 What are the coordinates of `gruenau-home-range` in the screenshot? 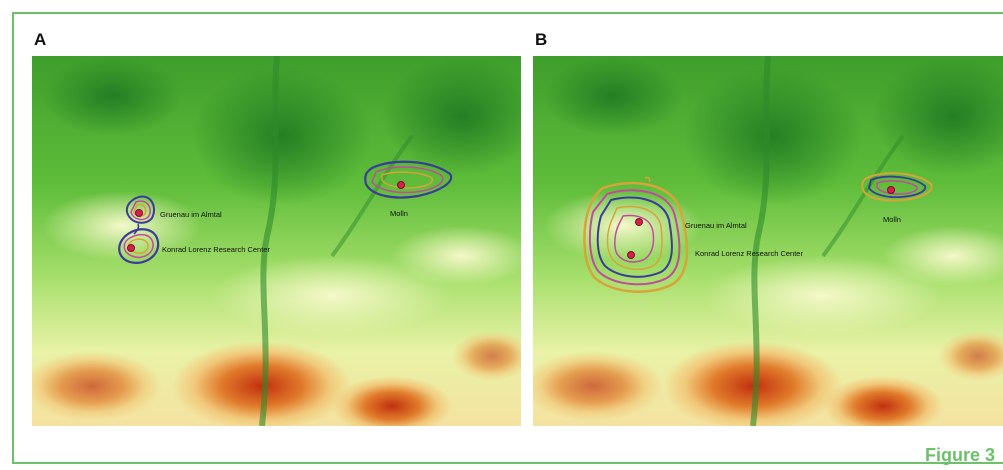 It's located at (140, 209).